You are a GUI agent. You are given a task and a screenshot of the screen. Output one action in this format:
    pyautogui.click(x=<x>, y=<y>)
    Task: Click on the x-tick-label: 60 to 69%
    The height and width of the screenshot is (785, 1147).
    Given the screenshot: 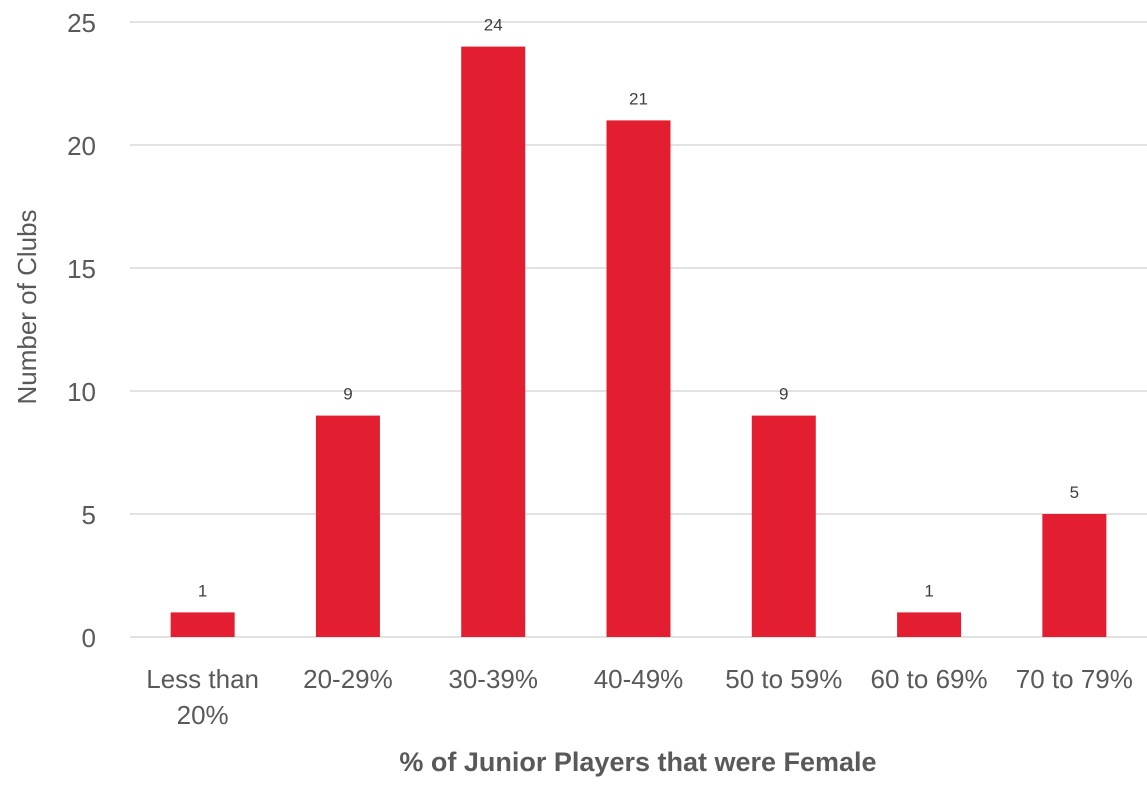 What is the action you would take?
    pyautogui.click(x=929, y=679)
    